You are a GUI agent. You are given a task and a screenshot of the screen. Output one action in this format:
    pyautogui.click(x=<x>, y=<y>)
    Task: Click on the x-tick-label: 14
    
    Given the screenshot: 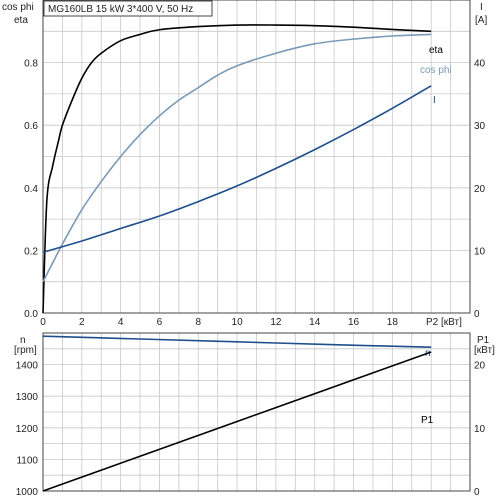 What is the action you would take?
    pyautogui.click(x=315, y=322)
    